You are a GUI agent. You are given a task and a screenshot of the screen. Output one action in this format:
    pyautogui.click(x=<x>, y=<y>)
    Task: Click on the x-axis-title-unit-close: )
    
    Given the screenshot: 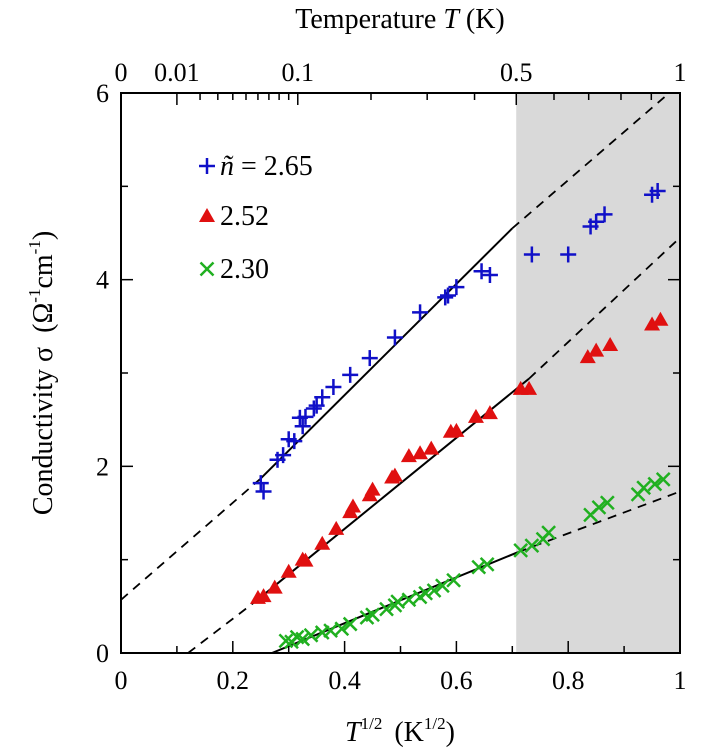 What is the action you would take?
    pyautogui.click(x=450, y=732)
    